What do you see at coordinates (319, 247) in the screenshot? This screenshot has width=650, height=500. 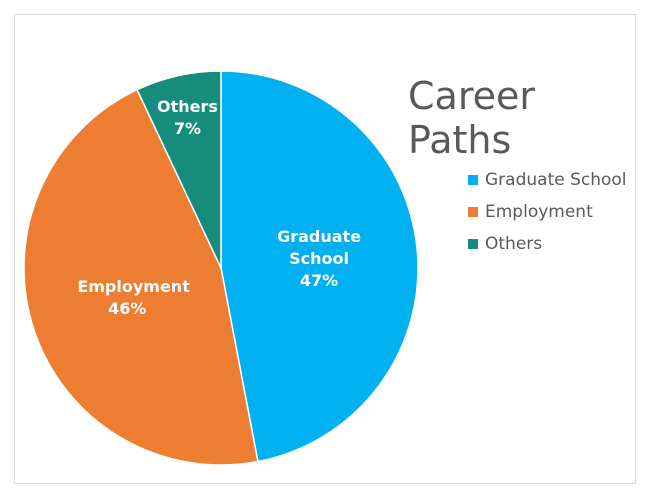 I see `data-label-category: Graduate School` at bounding box center [319, 247].